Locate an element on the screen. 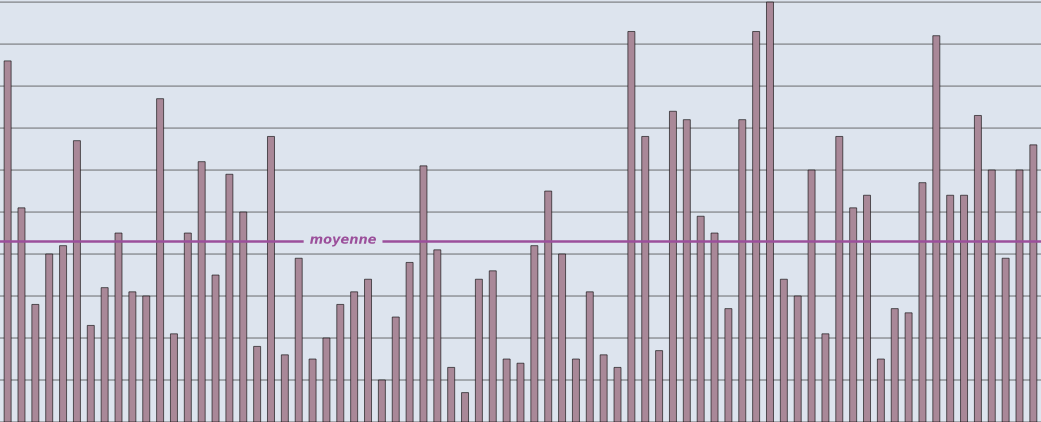 This screenshot has width=1041, height=422. ref-line-label: moyenne is located at coordinates (343, 241).